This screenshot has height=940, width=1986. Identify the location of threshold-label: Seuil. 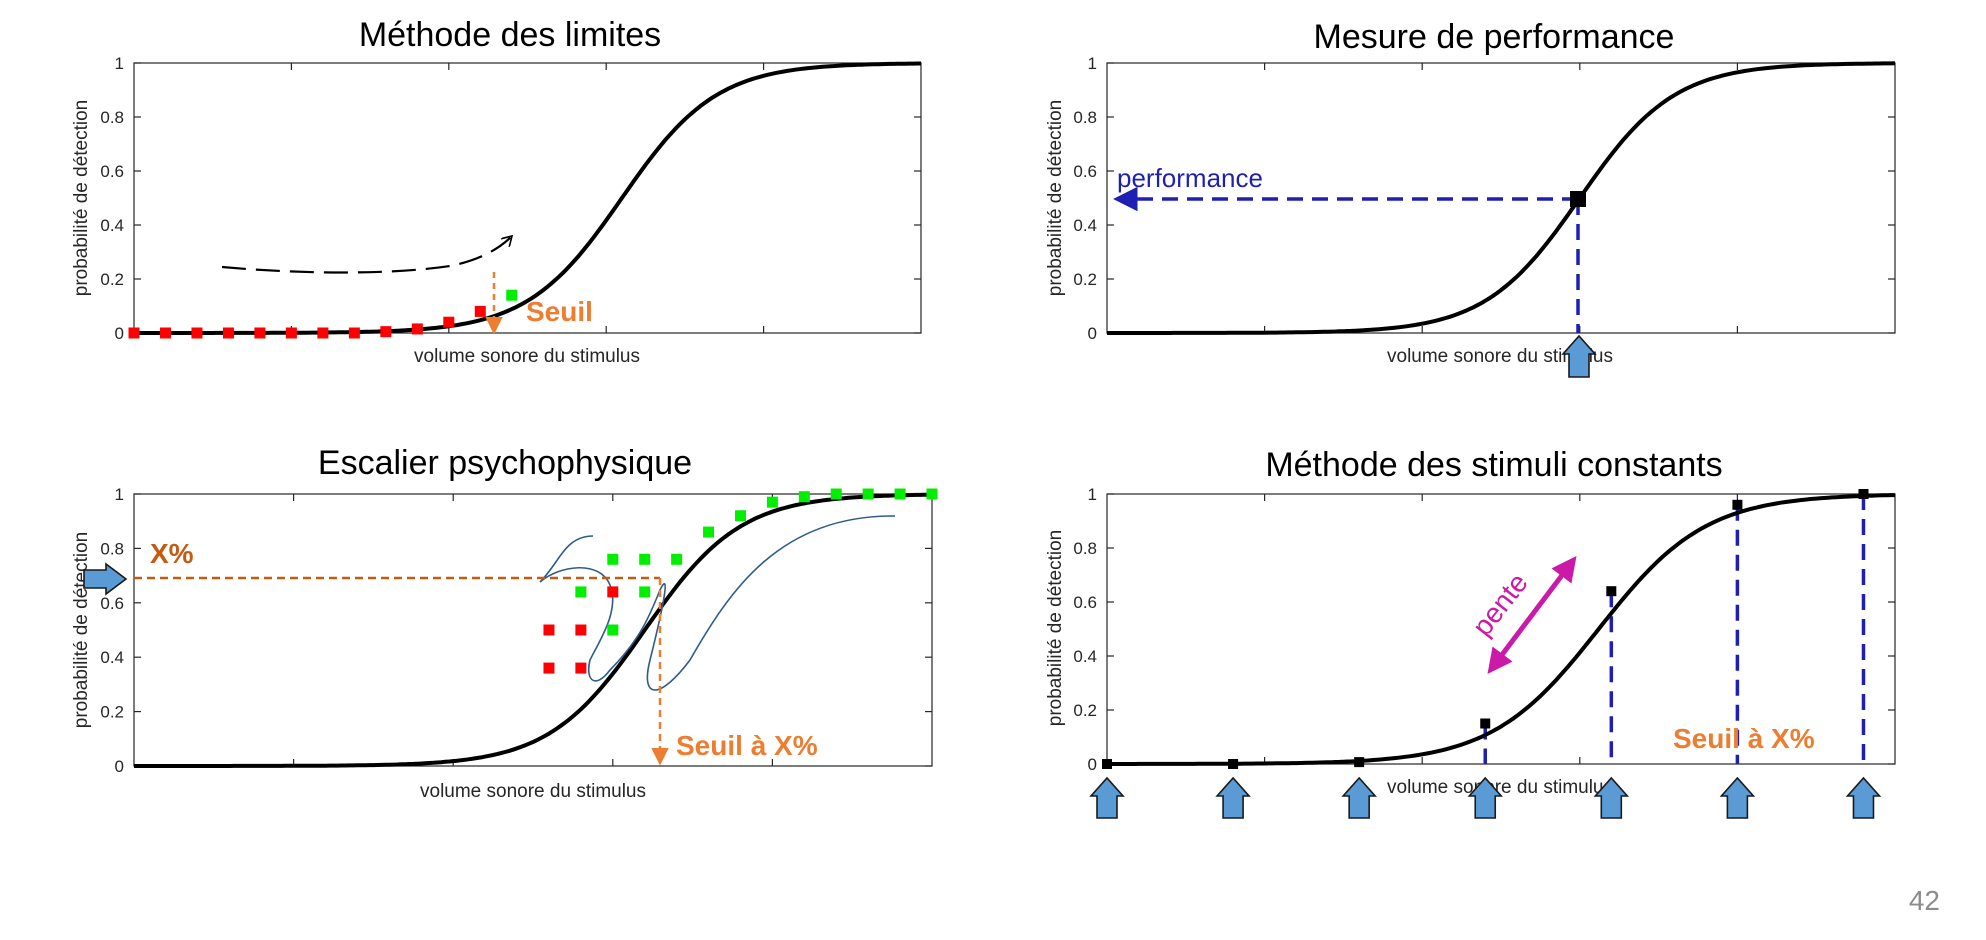
(559, 311).